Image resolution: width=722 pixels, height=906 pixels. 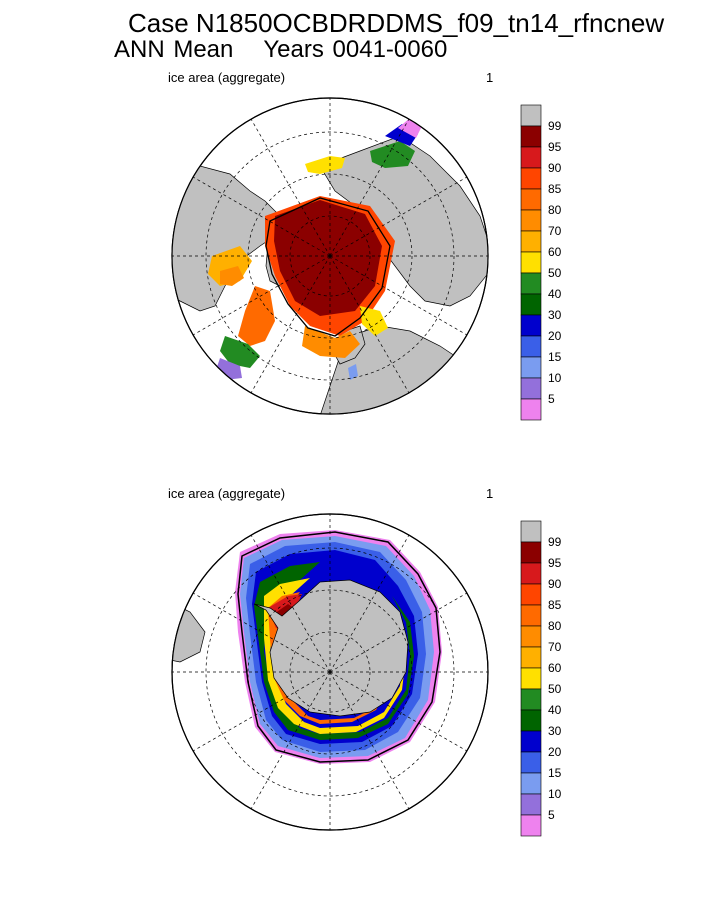 What do you see at coordinates (392, 154) in the screenshot?
I see `nh-ice-bering` at bounding box center [392, 154].